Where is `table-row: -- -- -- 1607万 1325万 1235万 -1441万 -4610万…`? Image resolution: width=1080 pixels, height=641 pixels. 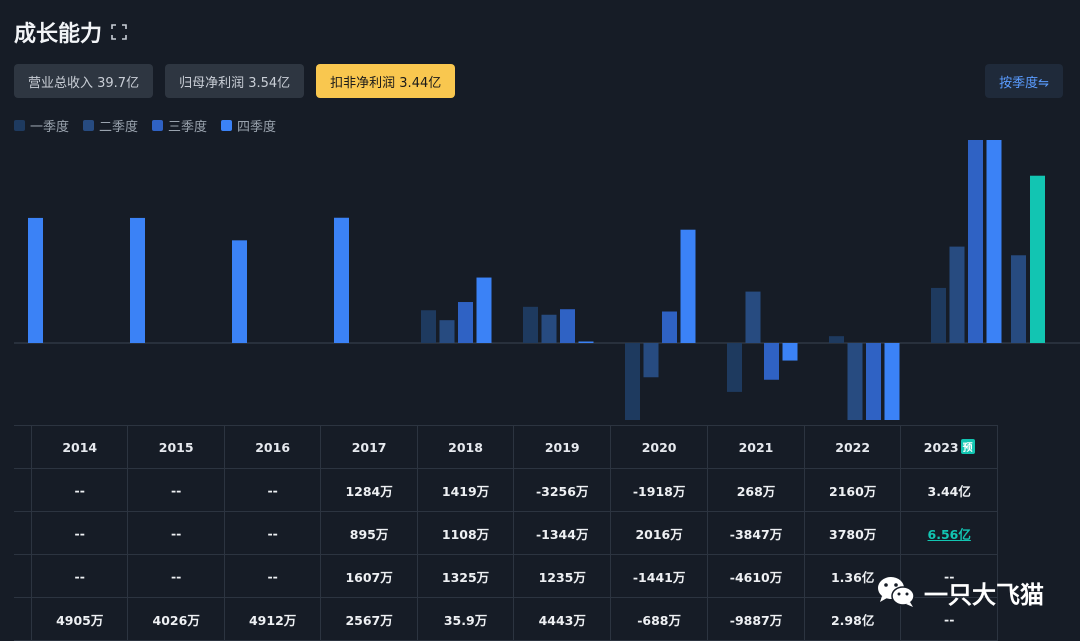
table-row: -- -- -- 1607万 1325万 1235万 -1441万 -4610万… is located at coordinates (506, 576).